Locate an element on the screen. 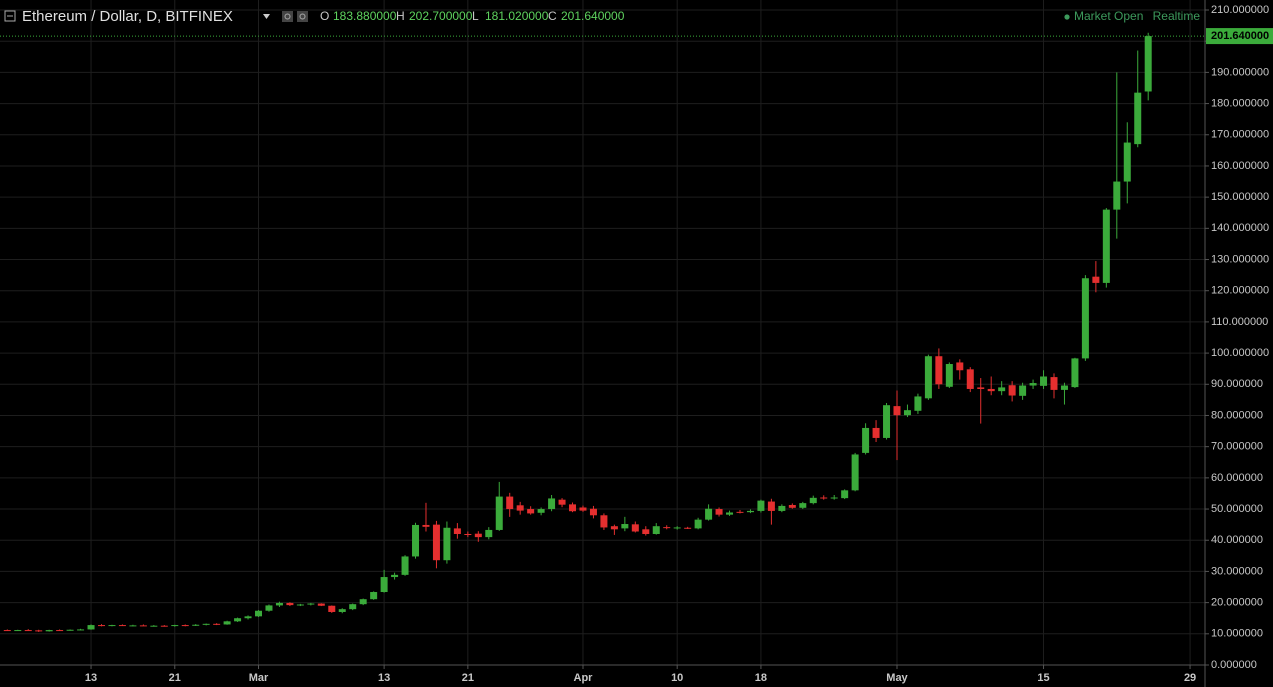 This screenshot has width=1273, height=687. ohlc-key: L is located at coordinates (475, 16).